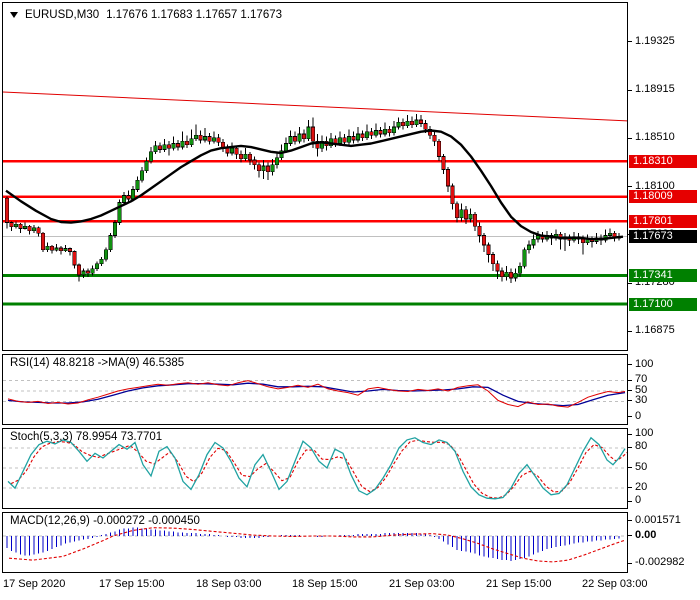 The width and height of the screenshot is (700, 600). Describe the element at coordinates (641, 446) in the screenshot. I see `indicator-tick-label: 80` at that location.